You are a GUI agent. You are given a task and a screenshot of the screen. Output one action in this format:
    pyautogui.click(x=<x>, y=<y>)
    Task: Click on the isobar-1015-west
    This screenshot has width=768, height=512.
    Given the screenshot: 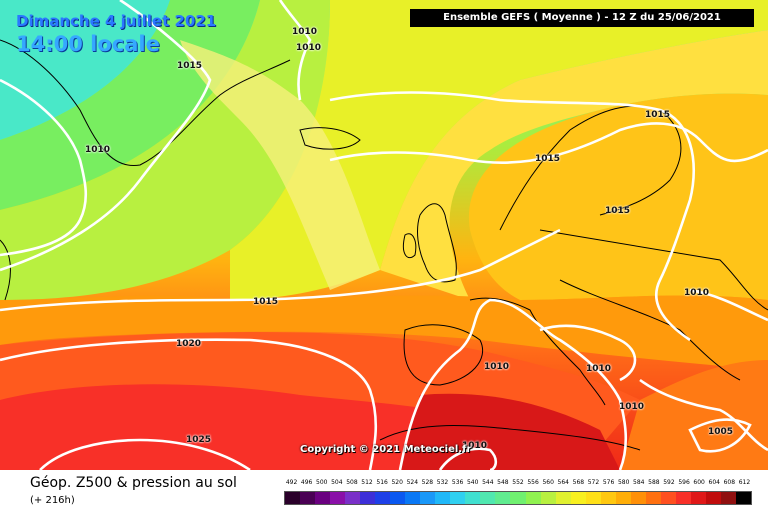 What is the action you would take?
    pyautogui.click(x=106, y=136)
    